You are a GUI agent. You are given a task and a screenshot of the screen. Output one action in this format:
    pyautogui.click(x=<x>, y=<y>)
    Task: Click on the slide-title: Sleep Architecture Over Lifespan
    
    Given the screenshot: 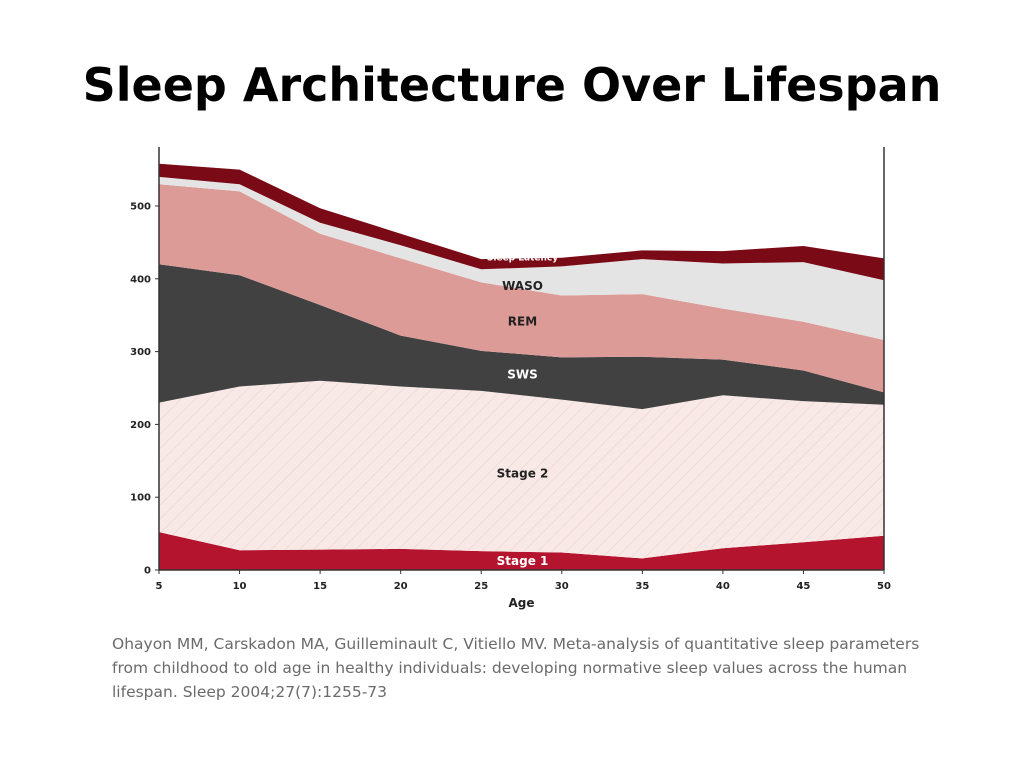 What is the action you would take?
    pyautogui.click(x=512, y=85)
    